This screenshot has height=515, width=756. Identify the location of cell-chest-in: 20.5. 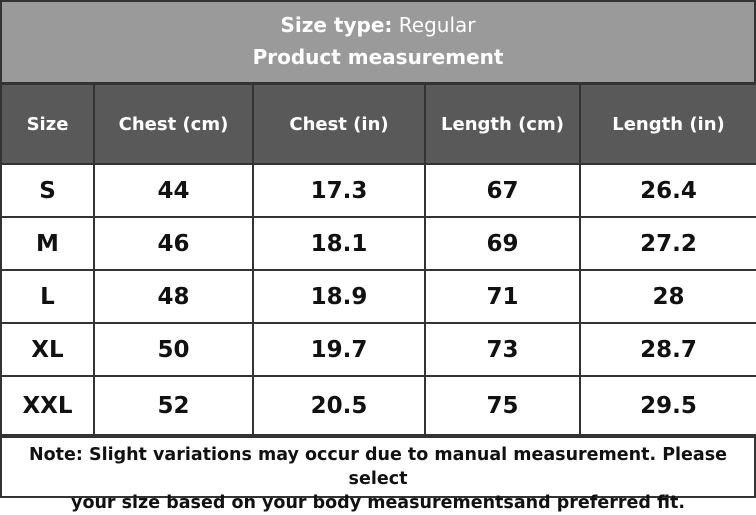
(339, 405).